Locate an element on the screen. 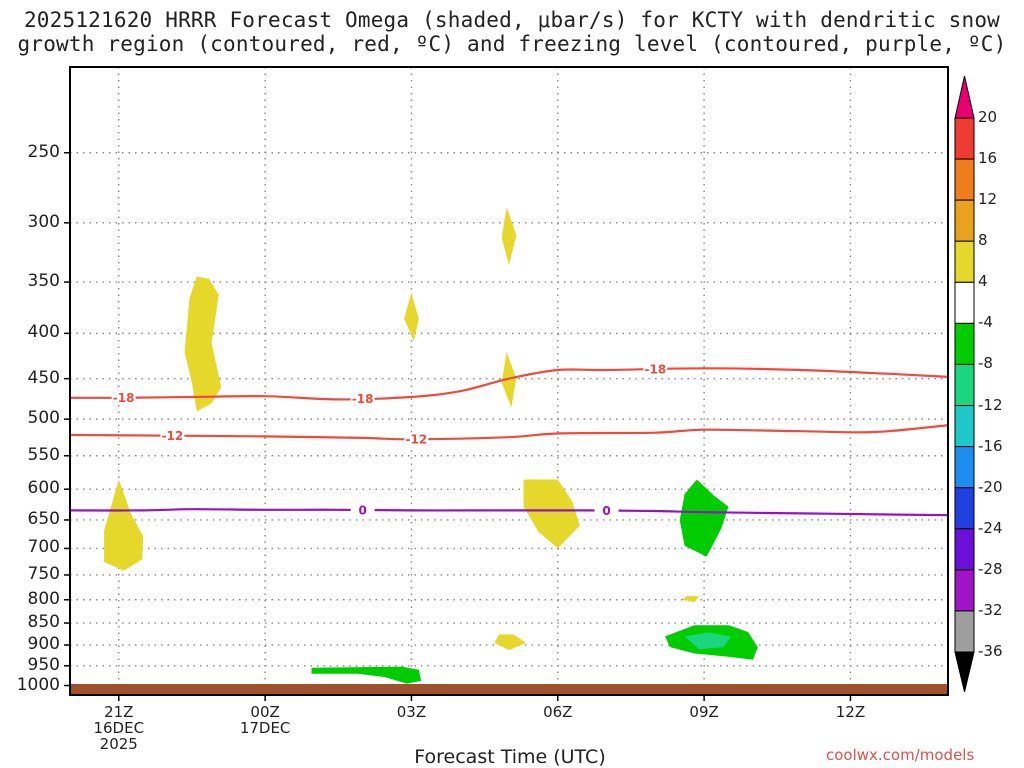 The width and height of the screenshot is (1024, 768). colorbar-label--32: -32 is located at coordinates (990, 609).